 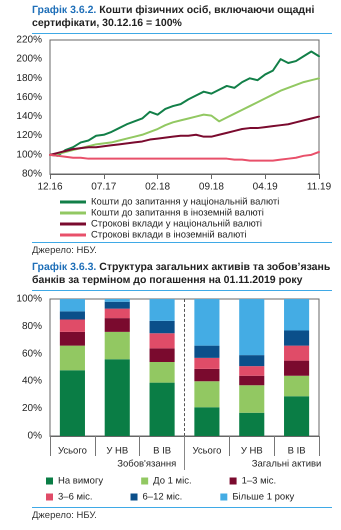 What do you see at coordinates (263, 497) in the screenshot?
I see `legend-label: Більше 1 року` at bounding box center [263, 497].